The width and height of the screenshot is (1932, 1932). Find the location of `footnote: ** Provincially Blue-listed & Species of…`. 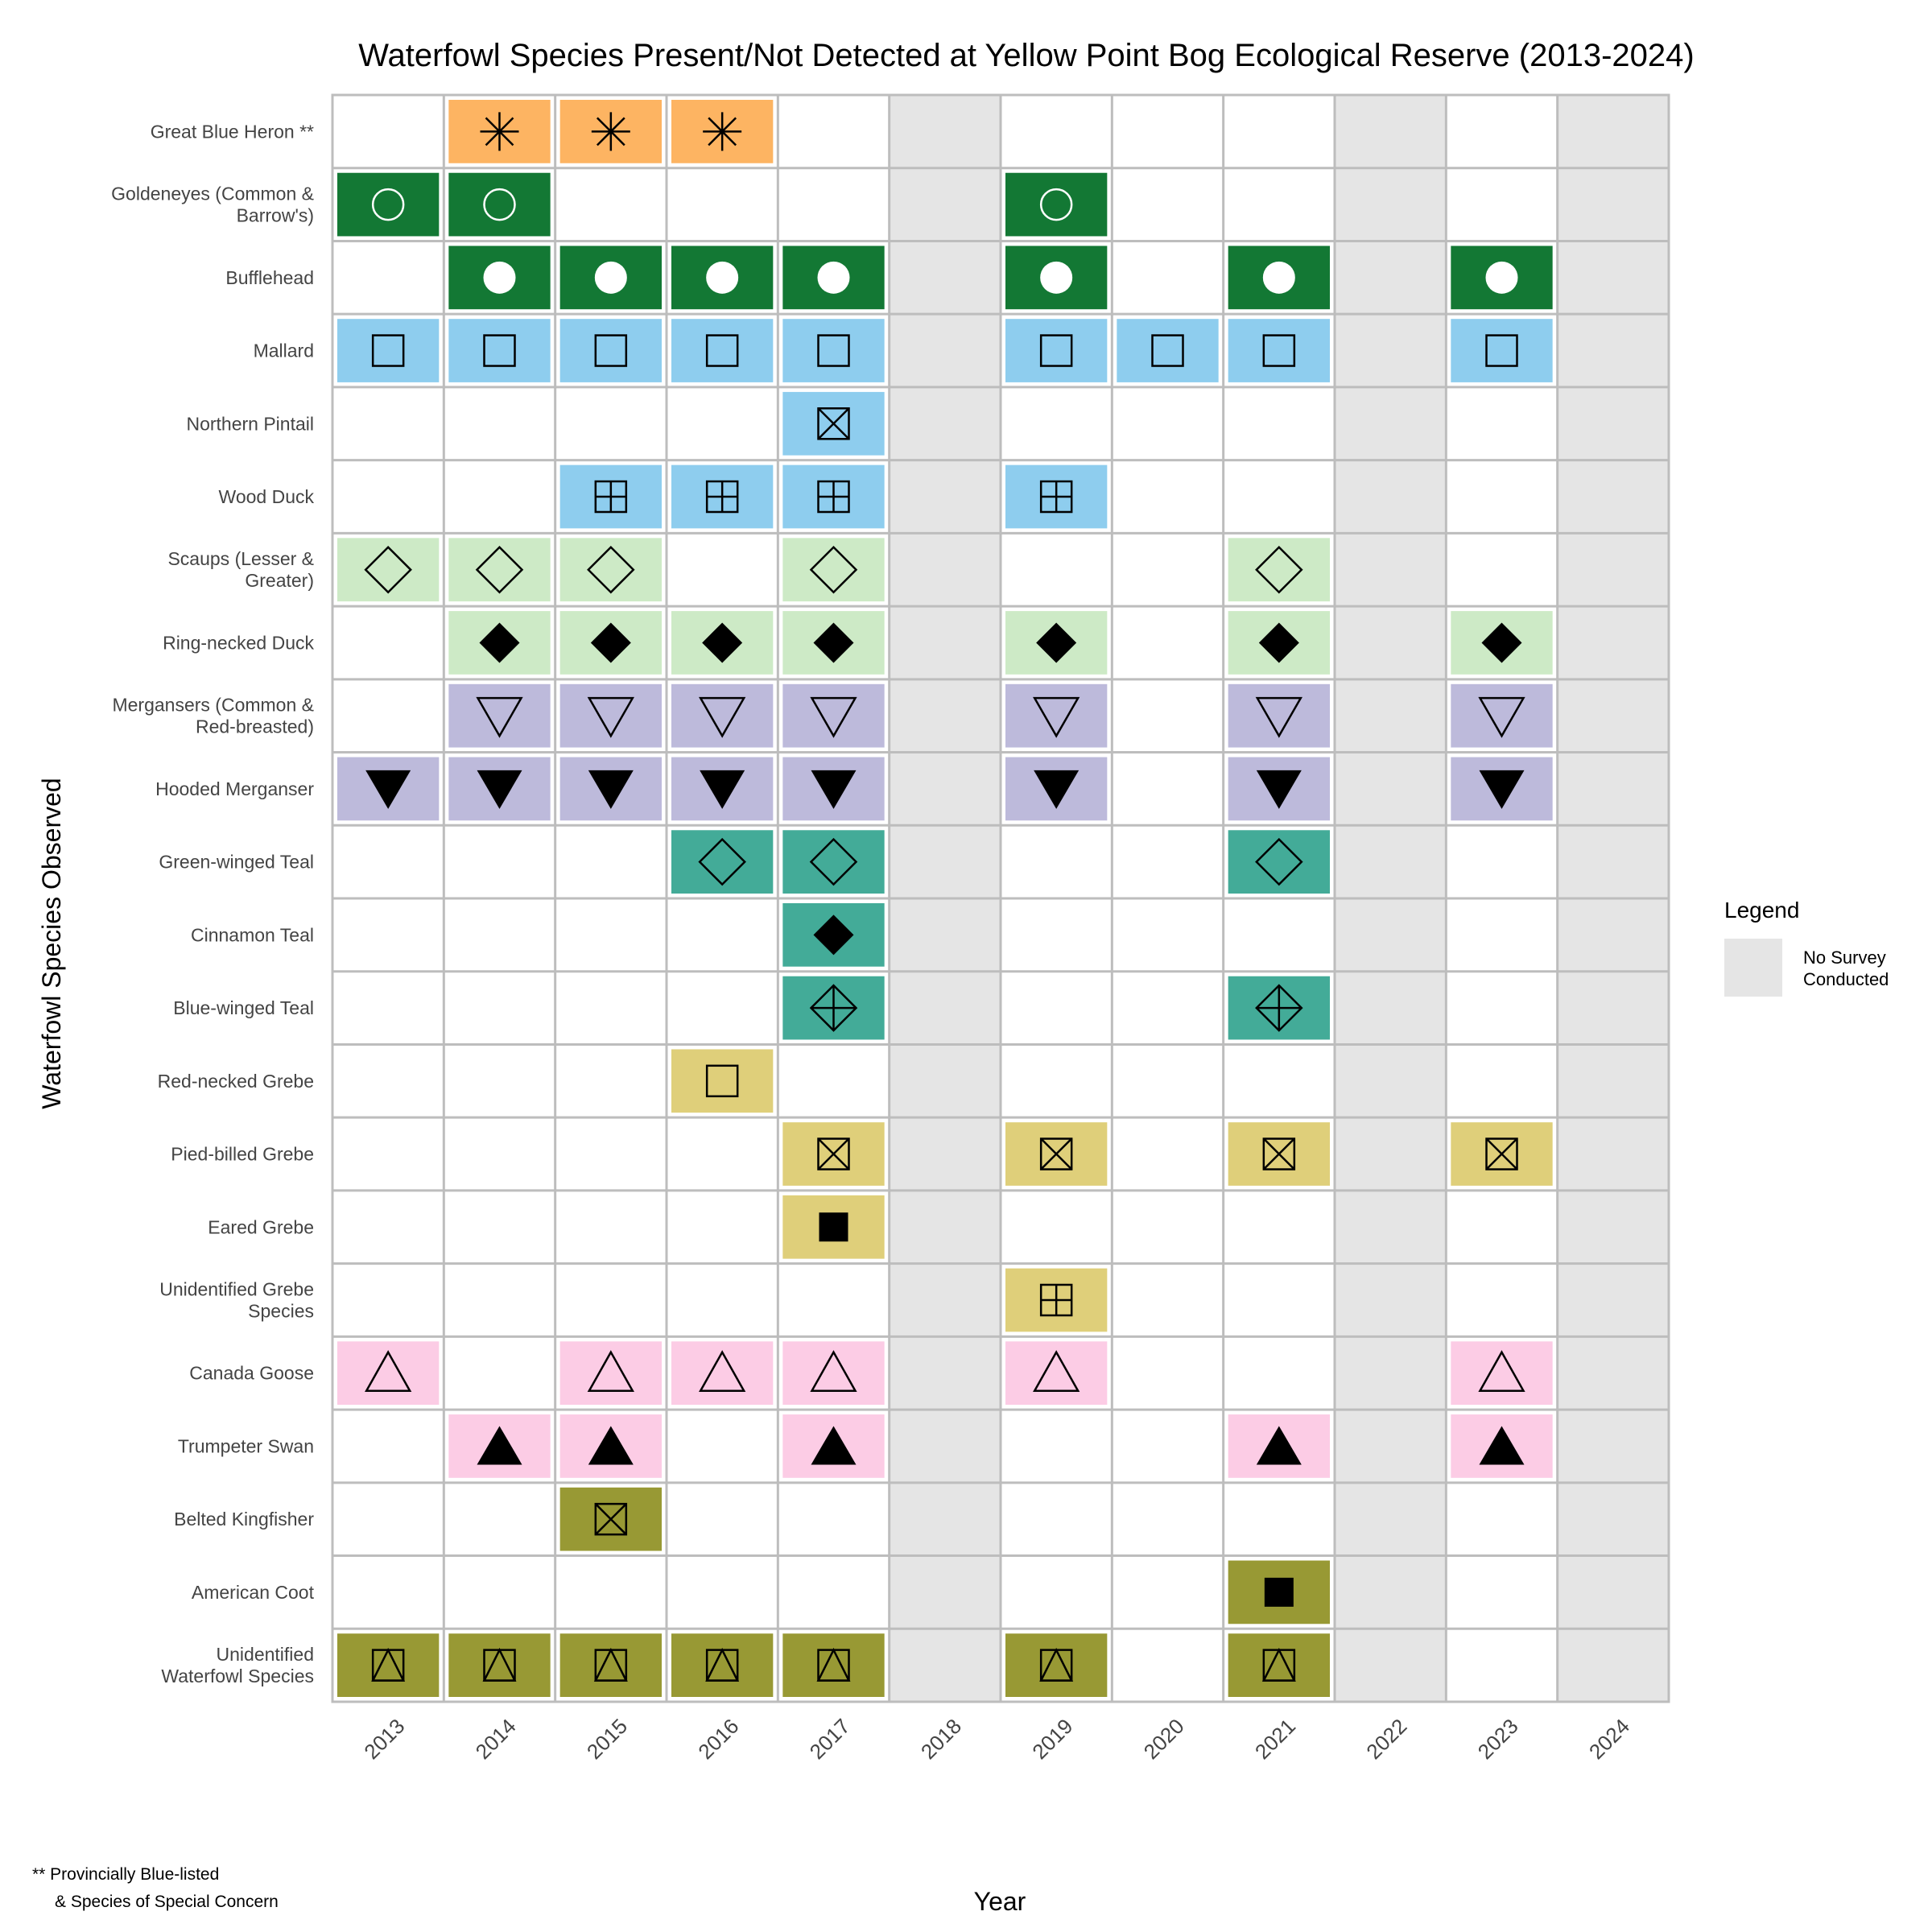

footnote: ** Provincially Blue-listed & Species of… is located at coordinates (155, 1888).